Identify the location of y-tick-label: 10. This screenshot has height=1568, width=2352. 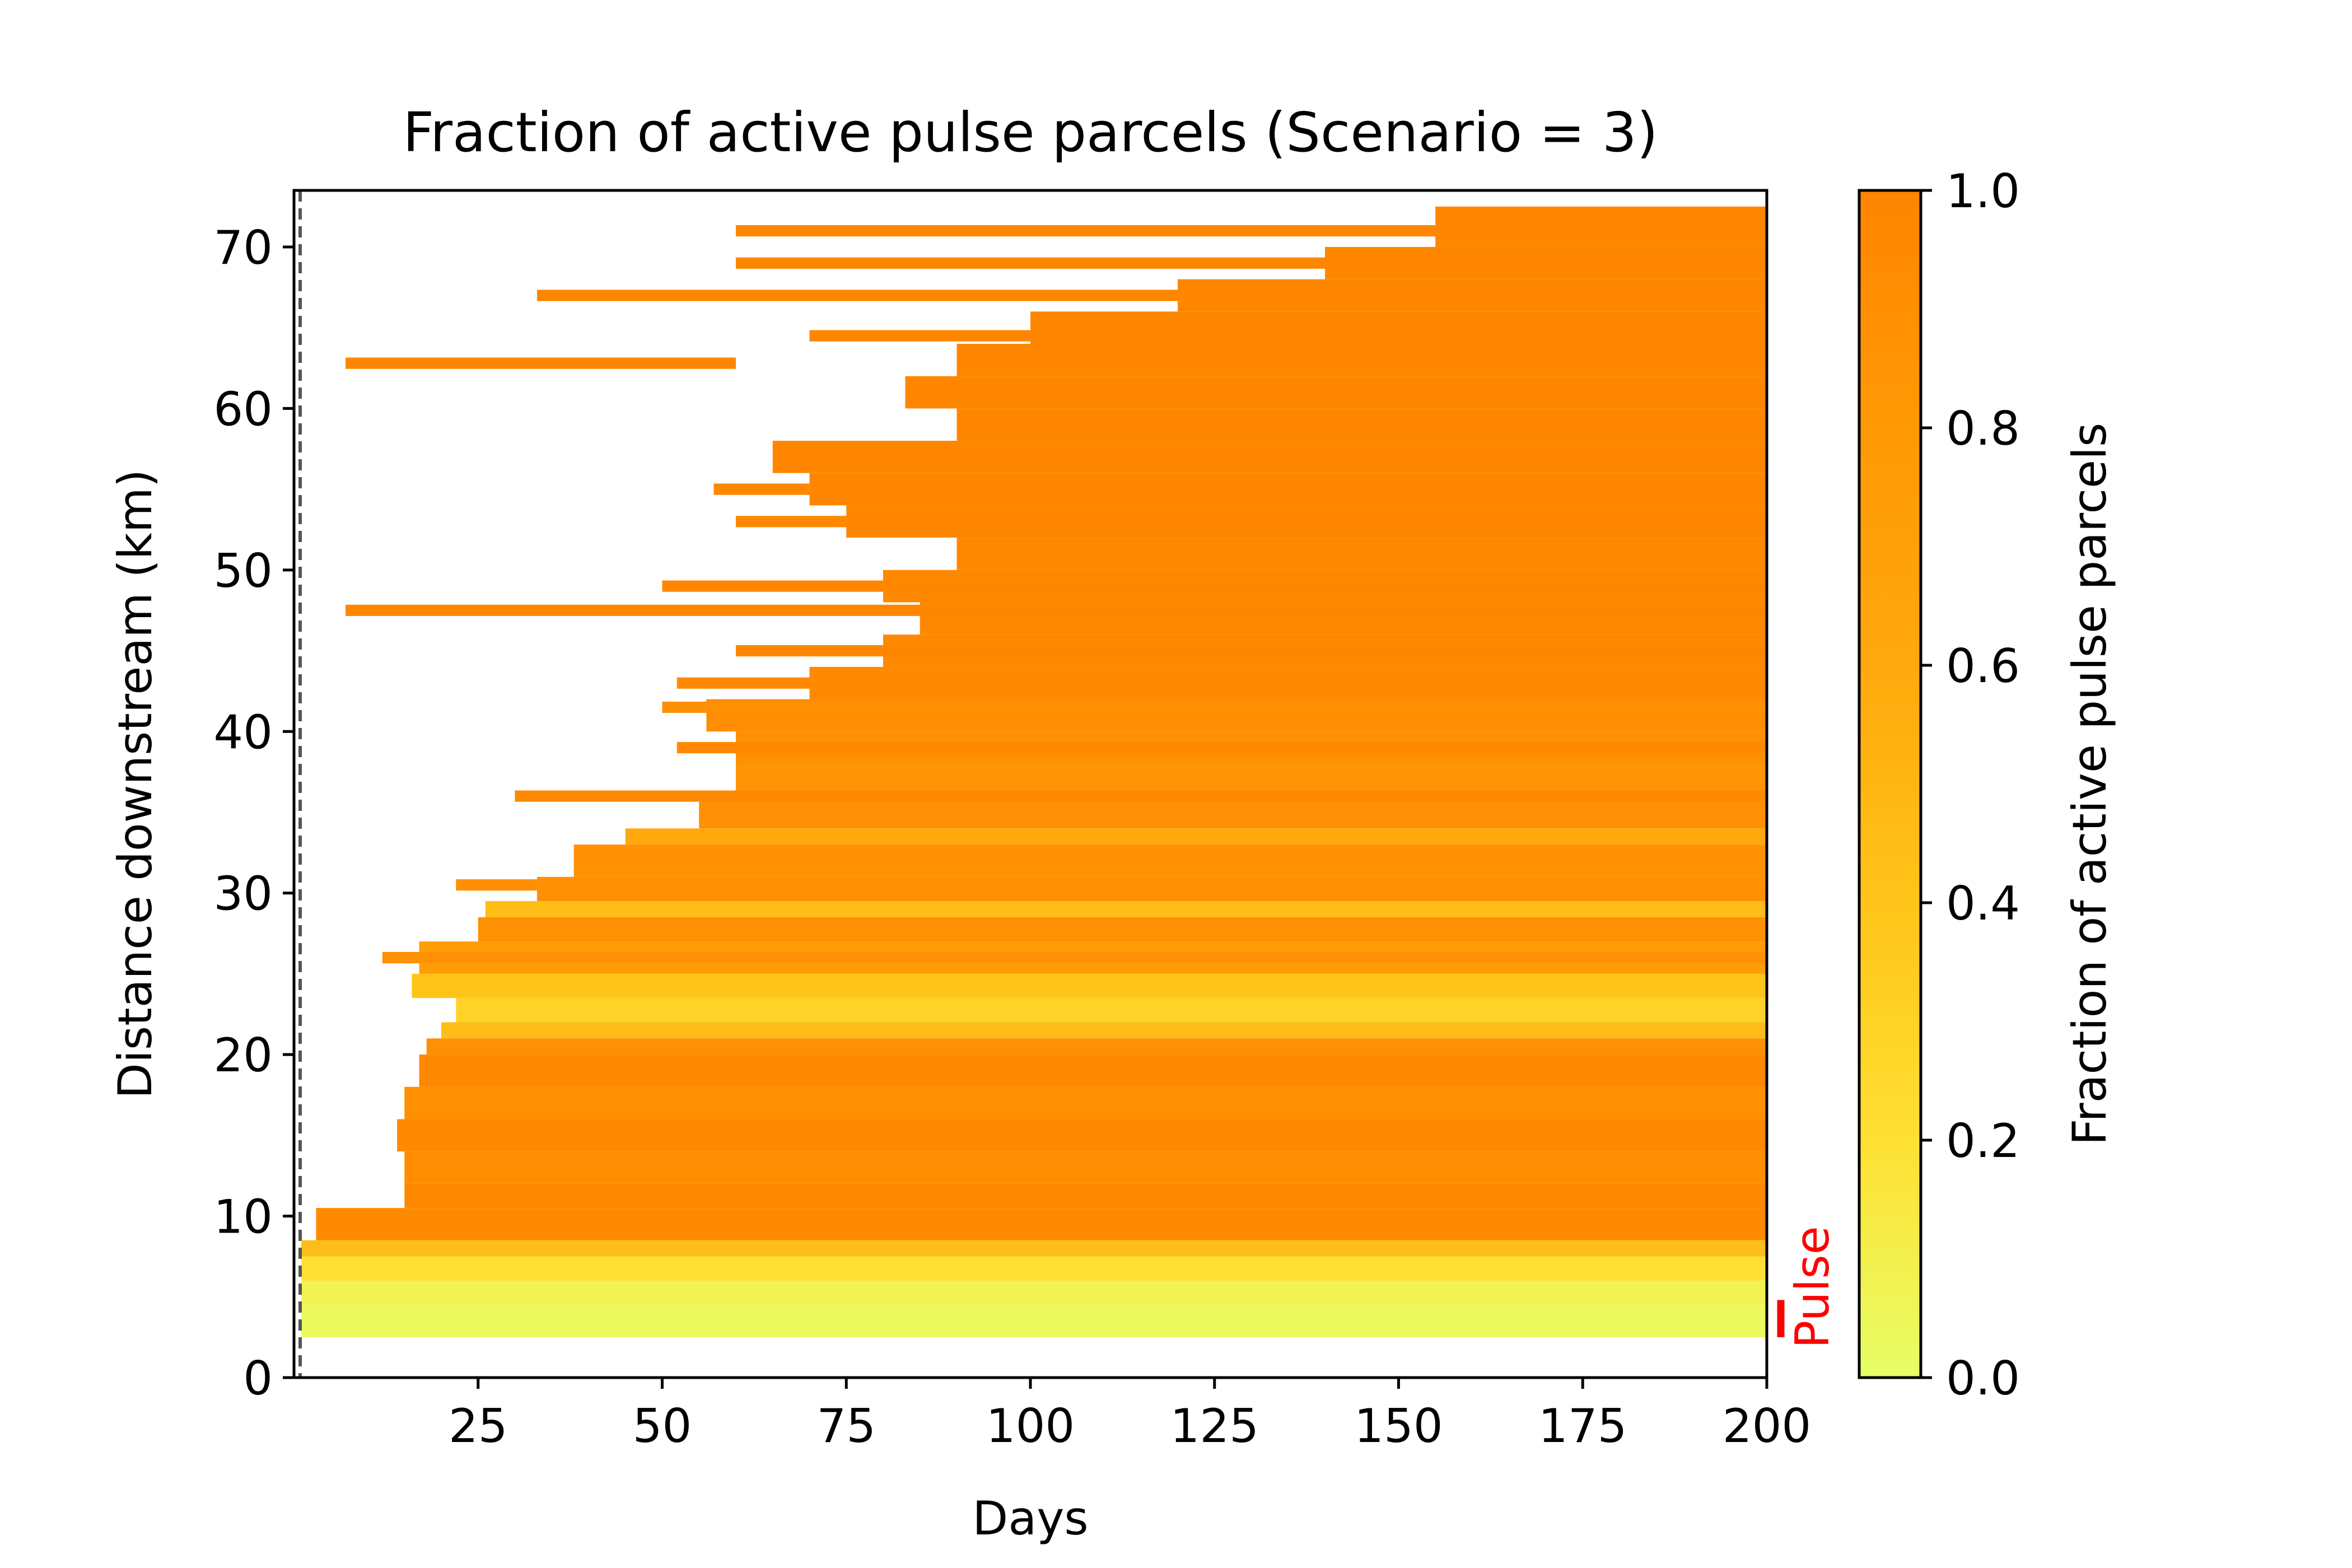
(243, 1217).